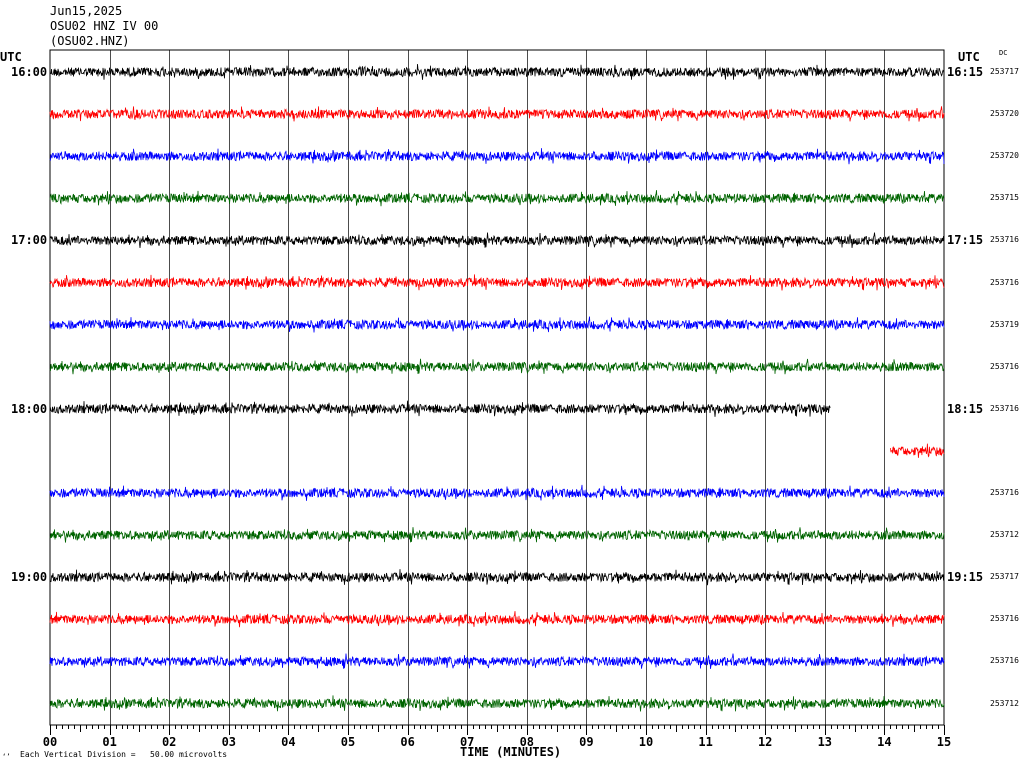  Describe the element at coordinates (646, 742) in the screenshot. I see `x-tick-label: 10` at that location.